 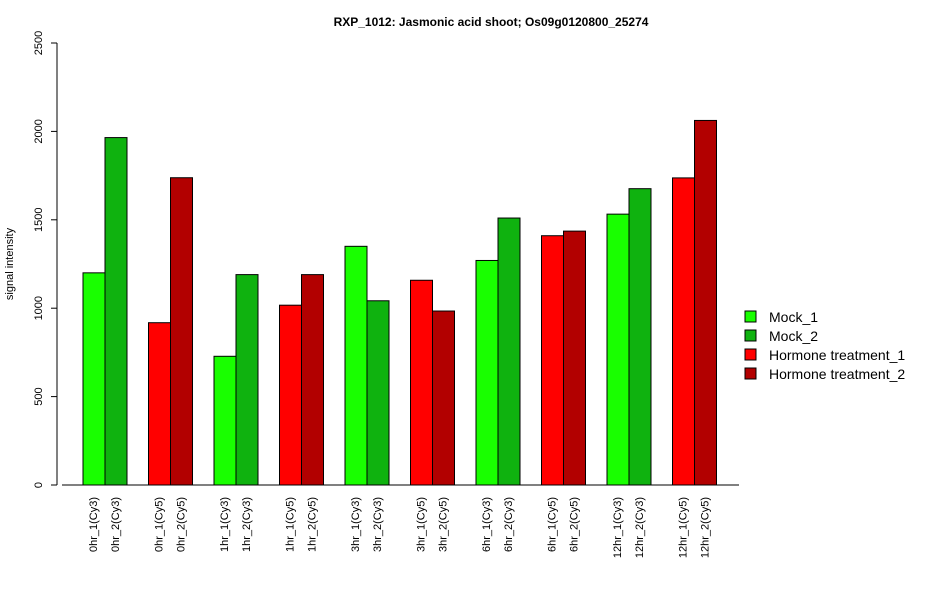 What do you see at coordinates (793, 317) in the screenshot?
I see `legend-label: Mock_1` at bounding box center [793, 317].